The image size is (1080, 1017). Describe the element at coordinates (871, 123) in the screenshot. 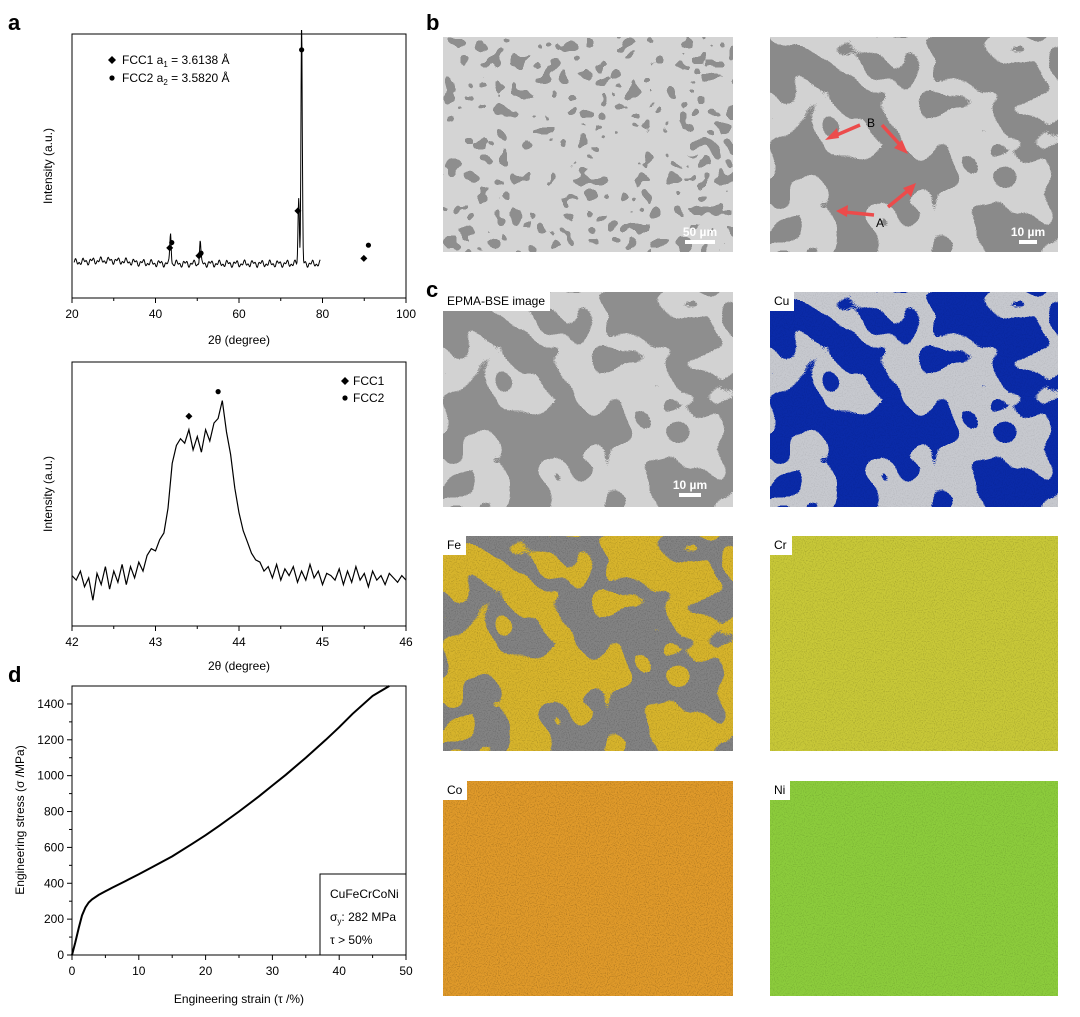

I see `label-B: B` at that location.